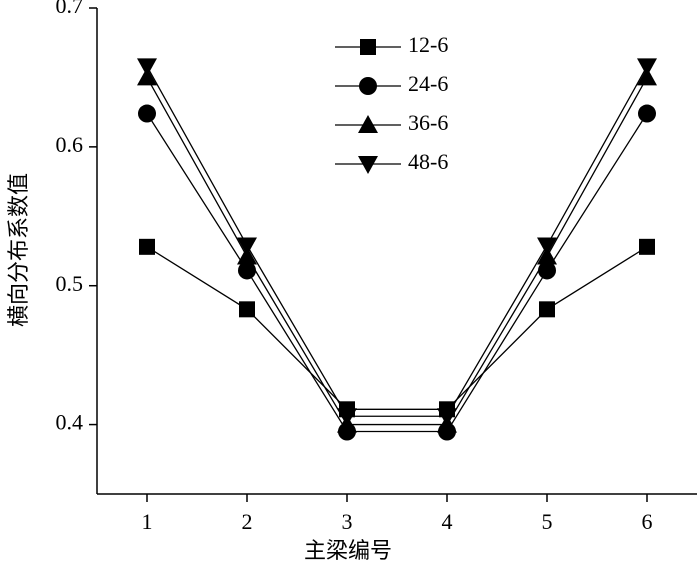 Image resolution: width=700 pixels, height=575 pixels. Describe the element at coordinates (247, 521) in the screenshot. I see `x-tick-label: 2` at that location.